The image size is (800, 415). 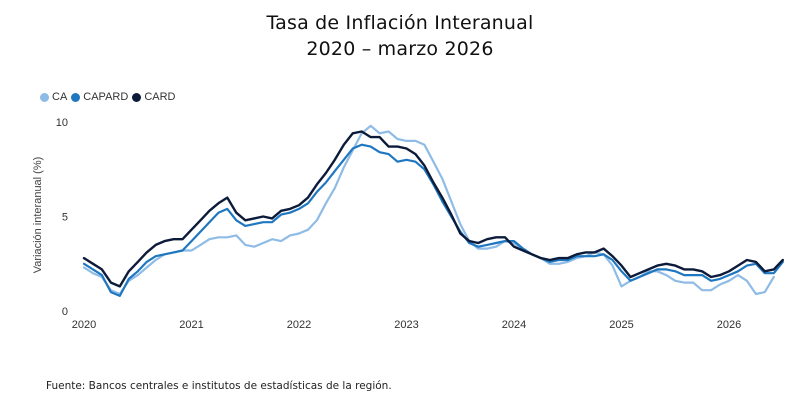 I want to click on legend-marker-capard, so click(x=76, y=97).